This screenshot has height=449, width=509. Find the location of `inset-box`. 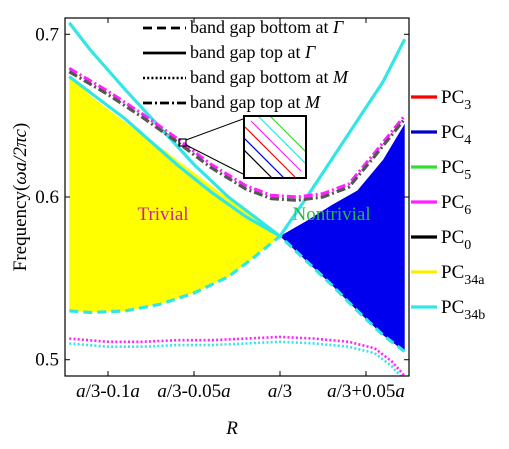

inset-box is located at coordinates (275, 147).